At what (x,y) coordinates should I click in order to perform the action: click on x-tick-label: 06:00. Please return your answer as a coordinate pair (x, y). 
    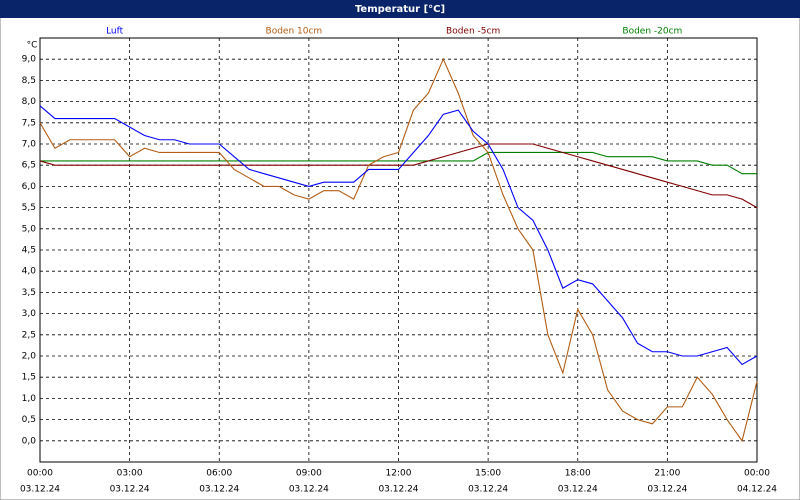
    Looking at the image, I should click on (219, 474).